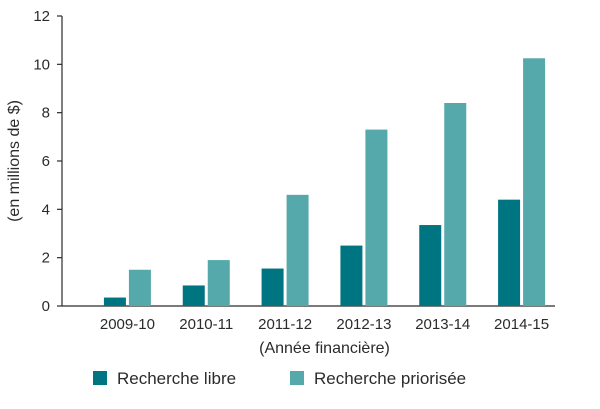 The width and height of the screenshot is (600, 409). Describe the element at coordinates (41, 64) in the screenshot. I see `y-tick-label: 10` at that location.